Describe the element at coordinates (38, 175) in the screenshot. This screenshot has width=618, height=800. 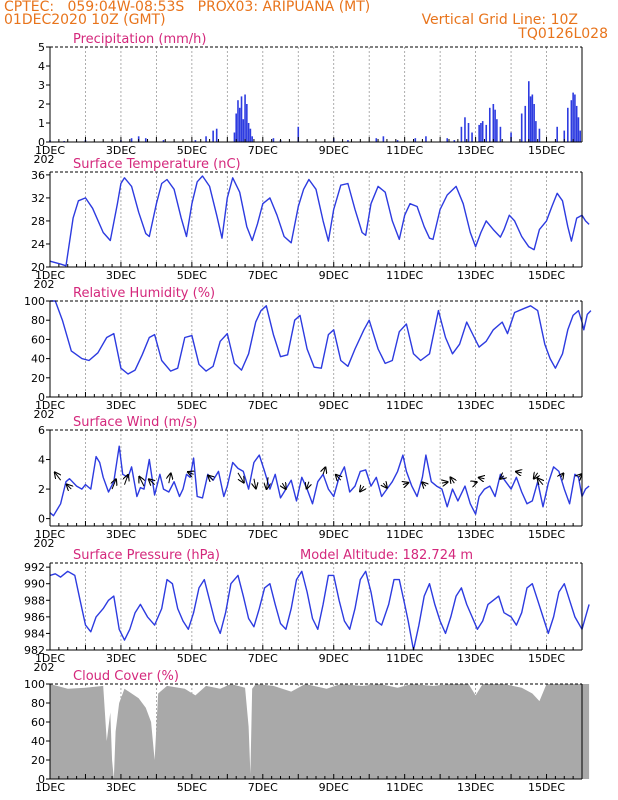
I see `y-tick-label: 36` at that location.